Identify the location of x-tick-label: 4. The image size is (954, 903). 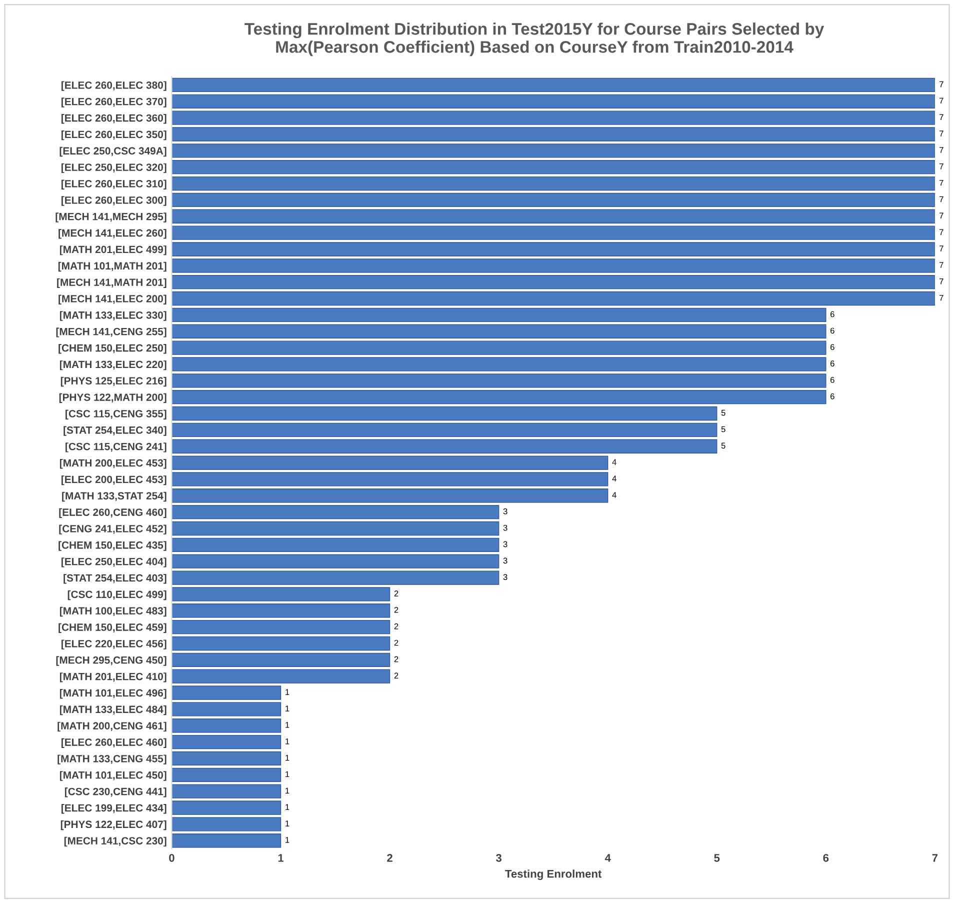
(607, 858).